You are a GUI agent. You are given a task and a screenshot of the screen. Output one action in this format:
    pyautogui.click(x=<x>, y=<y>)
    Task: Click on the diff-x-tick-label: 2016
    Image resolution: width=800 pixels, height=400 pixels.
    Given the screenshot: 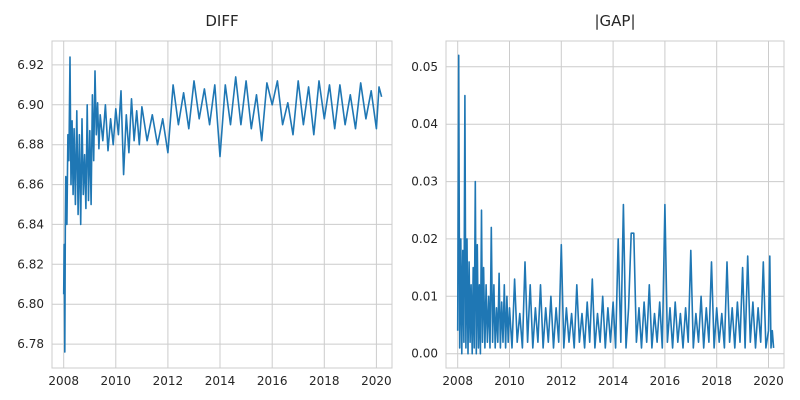 What is the action you would take?
    pyautogui.click(x=272, y=381)
    